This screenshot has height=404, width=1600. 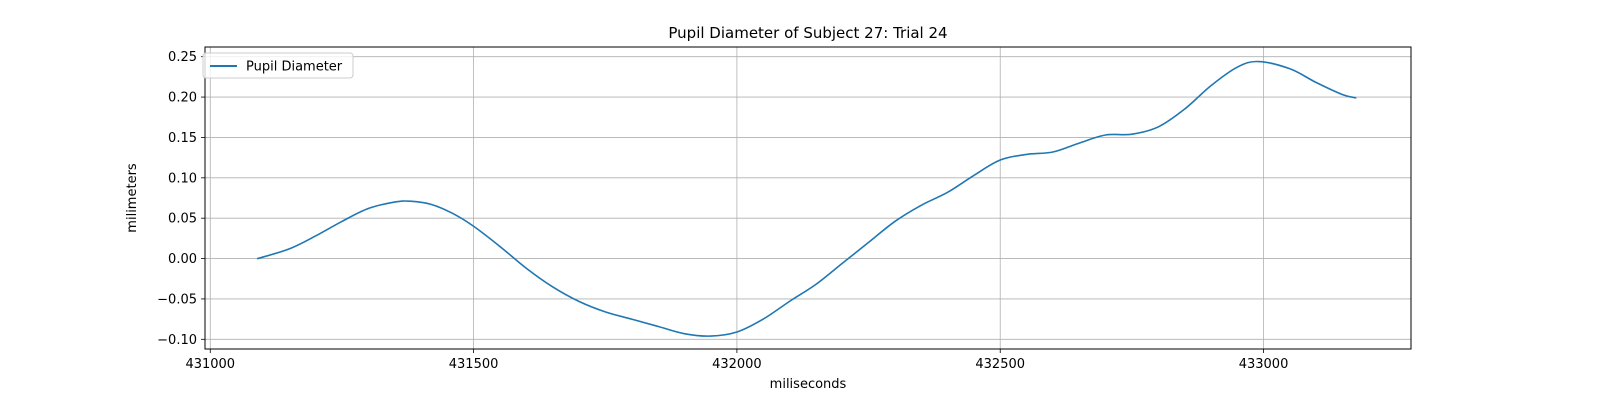 What do you see at coordinates (1000, 364) in the screenshot?
I see `x-tick-label: 432500` at bounding box center [1000, 364].